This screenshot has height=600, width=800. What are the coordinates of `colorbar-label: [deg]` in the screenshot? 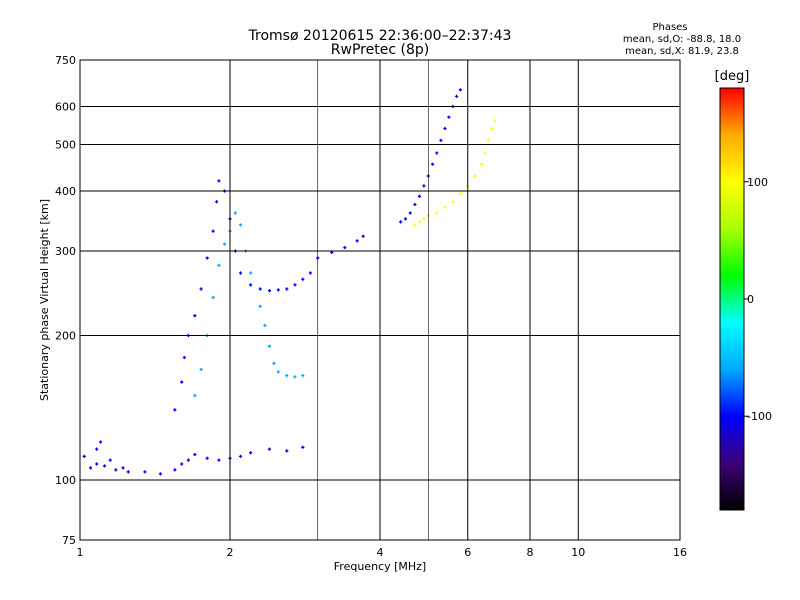 It's located at (732, 76).